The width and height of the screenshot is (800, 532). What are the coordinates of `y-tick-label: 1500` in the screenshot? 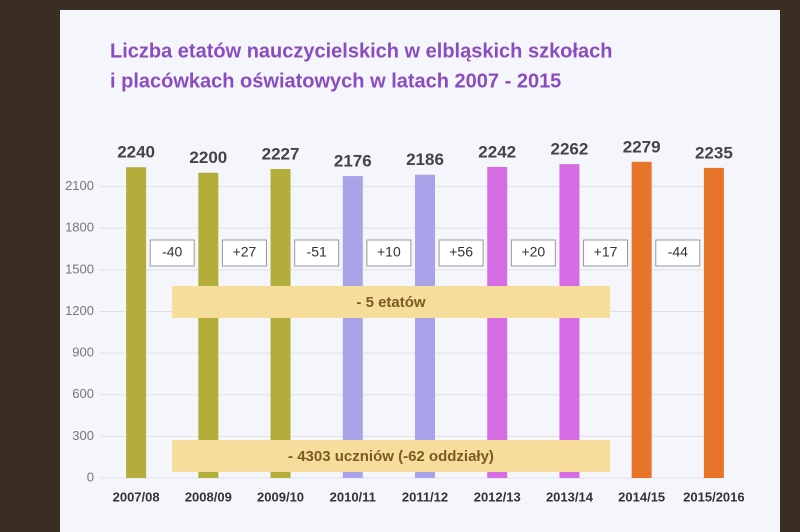 It's located at (79, 268).